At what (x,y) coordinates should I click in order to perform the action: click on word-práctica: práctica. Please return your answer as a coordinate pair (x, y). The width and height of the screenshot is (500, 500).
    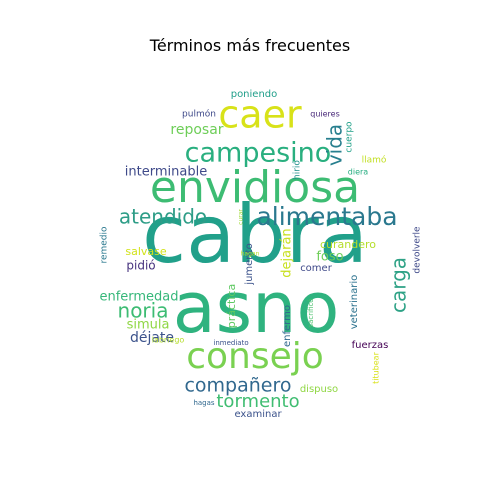
    Looking at the image, I should click on (231, 306).